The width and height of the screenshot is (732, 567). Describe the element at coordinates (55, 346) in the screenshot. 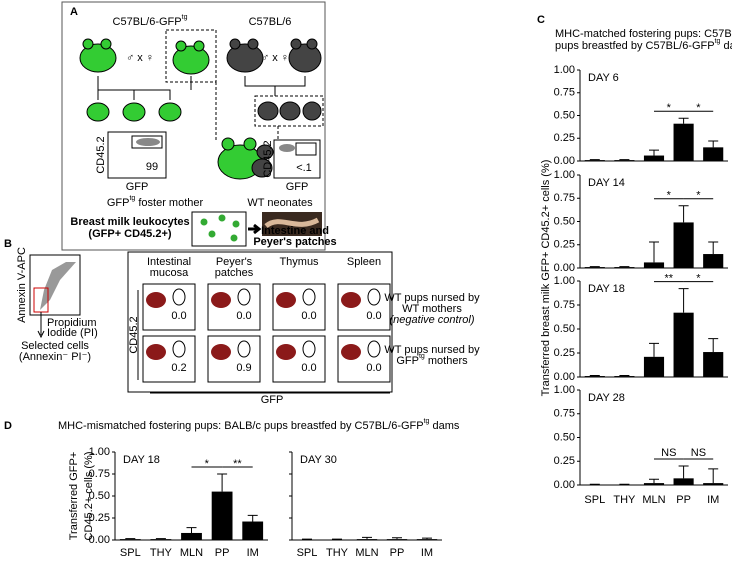

I see `selected-label: Selected cells` at that location.